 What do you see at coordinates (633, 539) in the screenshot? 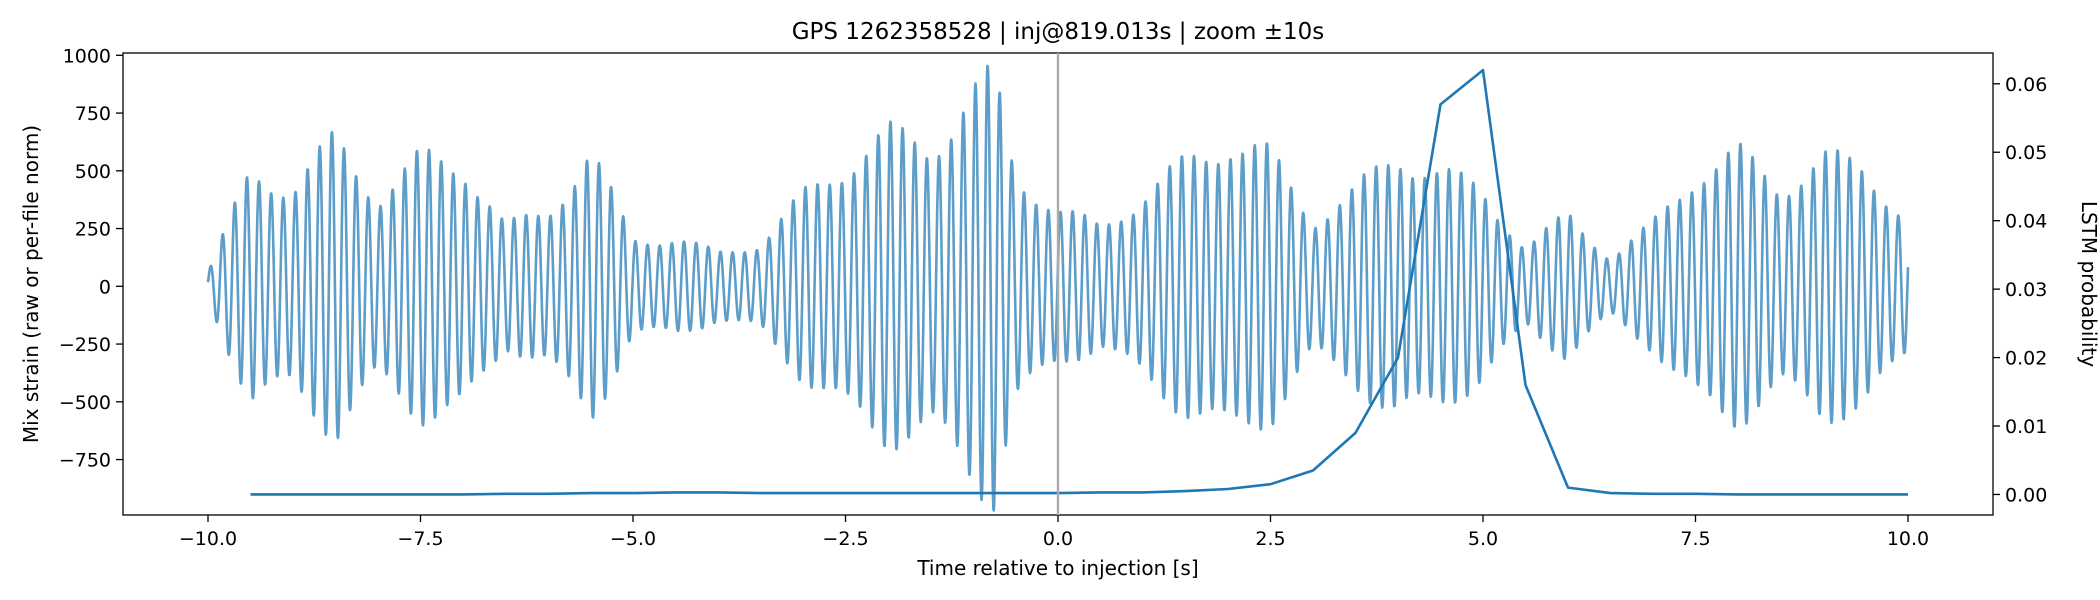
I see `x-tick-label: −5.0` at bounding box center [633, 539].